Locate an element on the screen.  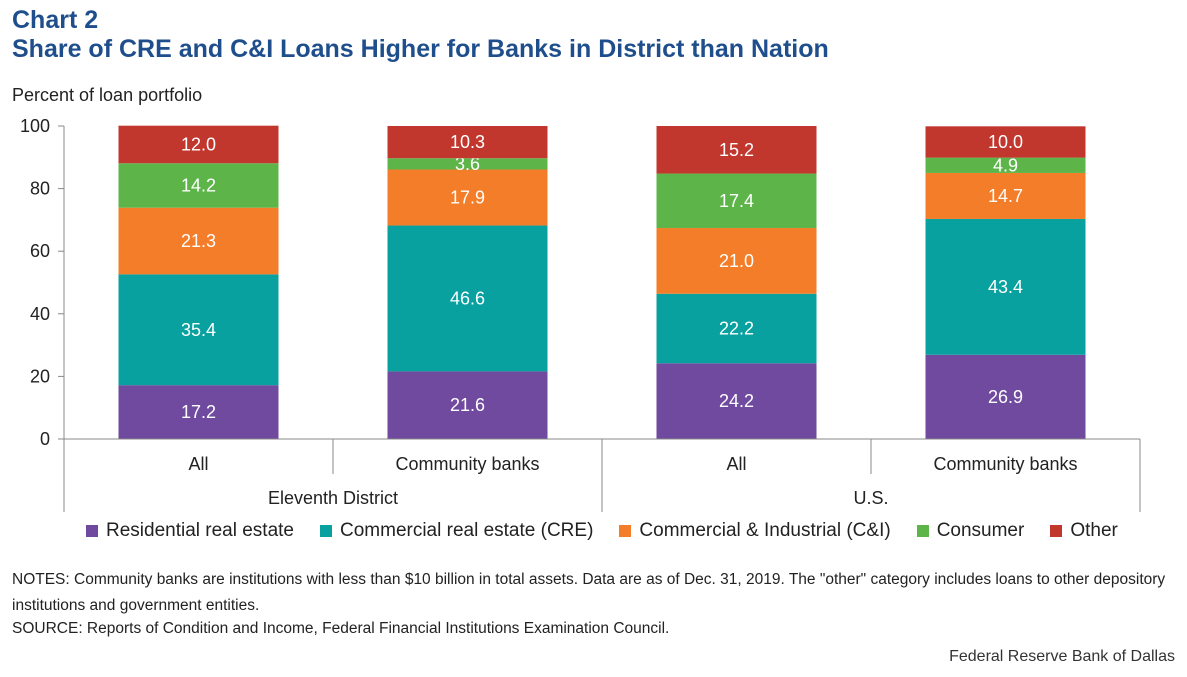
data-label: 22.2 is located at coordinates (736, 329).